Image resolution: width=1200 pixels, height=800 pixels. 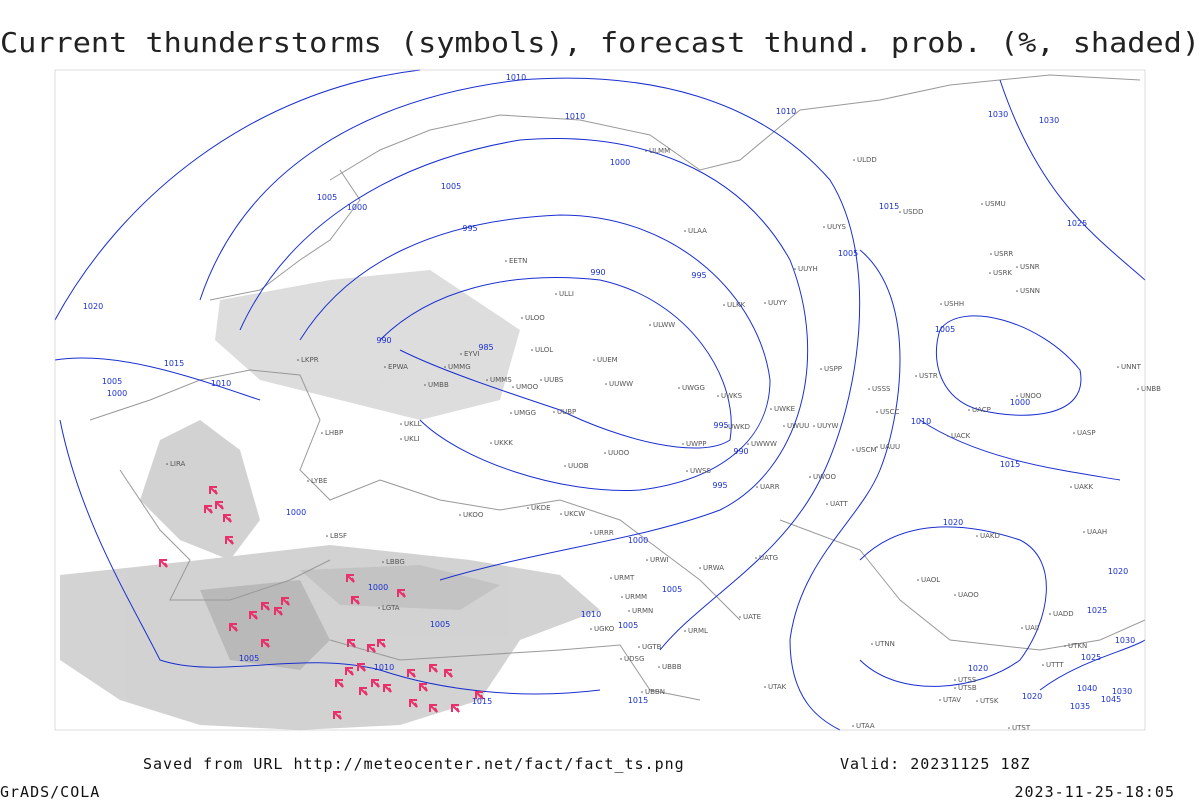 I want to click on station-label: UWPP, so click(x=696, y=444).